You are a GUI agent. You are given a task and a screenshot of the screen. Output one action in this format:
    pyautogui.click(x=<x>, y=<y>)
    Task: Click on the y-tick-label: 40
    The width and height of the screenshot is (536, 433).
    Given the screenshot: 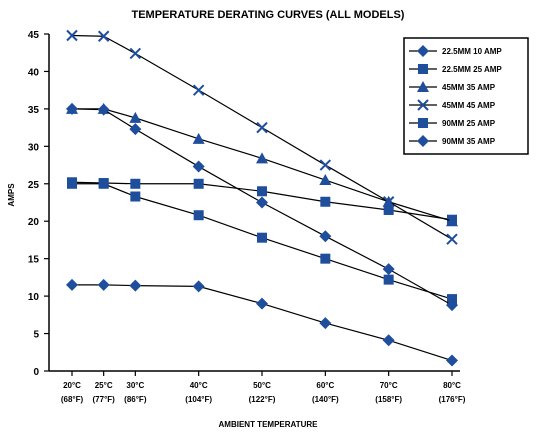 What is the action you would take?
    pyautogui.click(x=34, y=72)
    